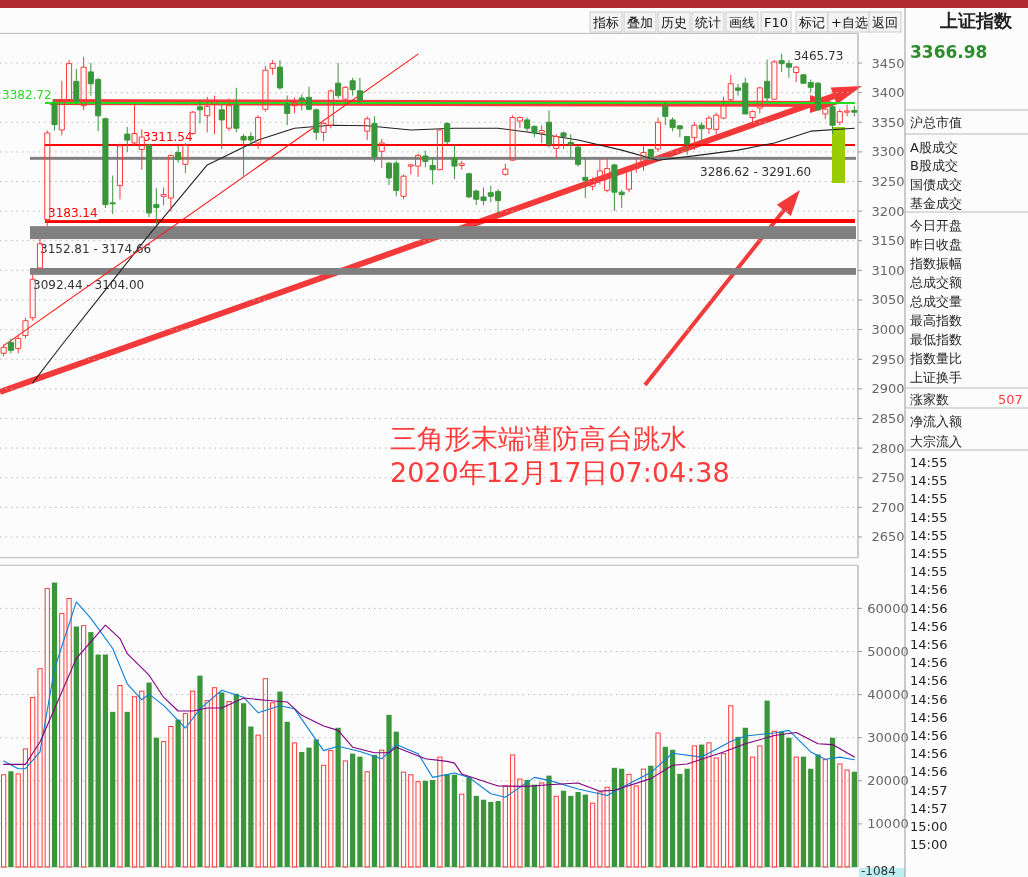 The image size is (1028, 877). Describe the element at coordinates (935, 282) in the screenshot. I see `text: 总成交额` at that location.